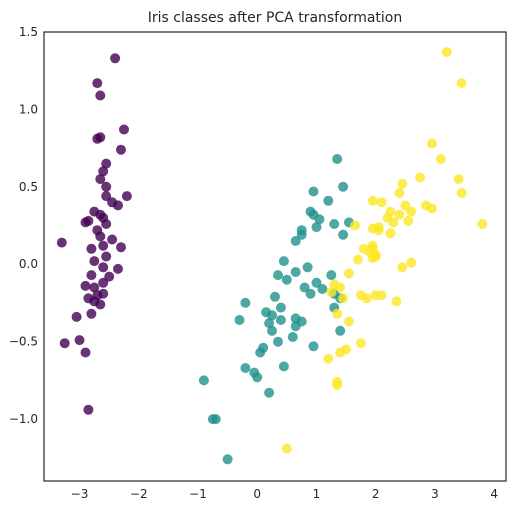  I want to click on x-tick-label: 1, so click(317, 494).